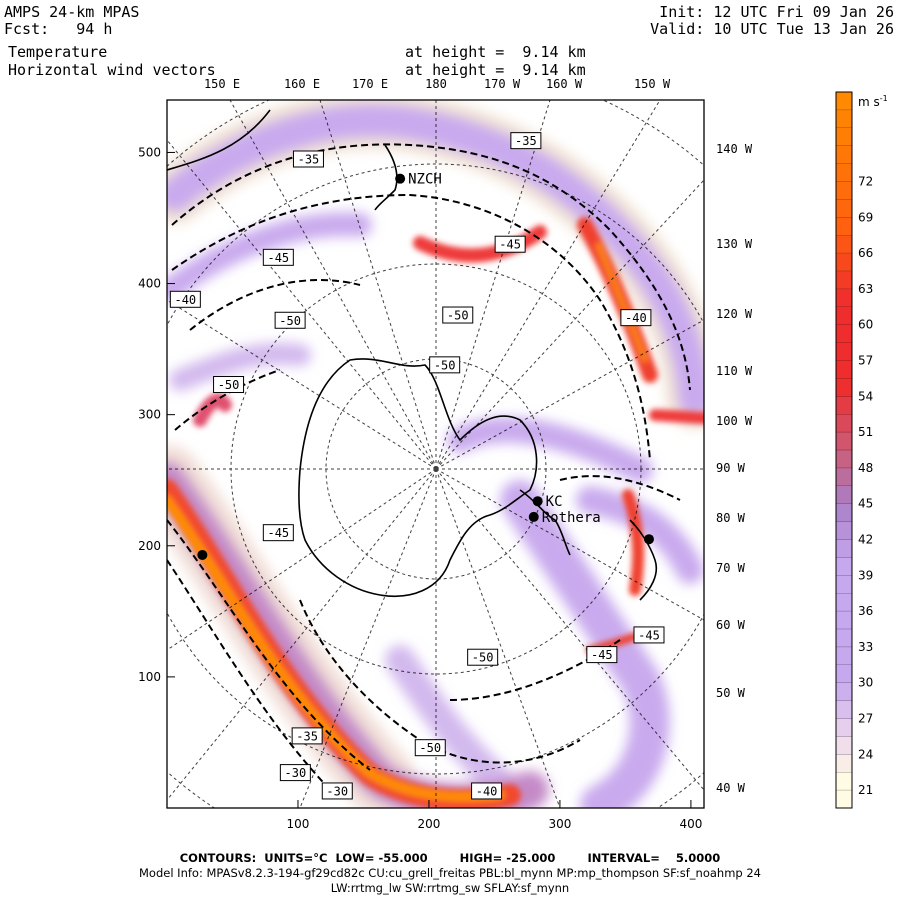 The image size is (900, 900). I want to click on fcst-label: Fcst:, so click(27, 29).